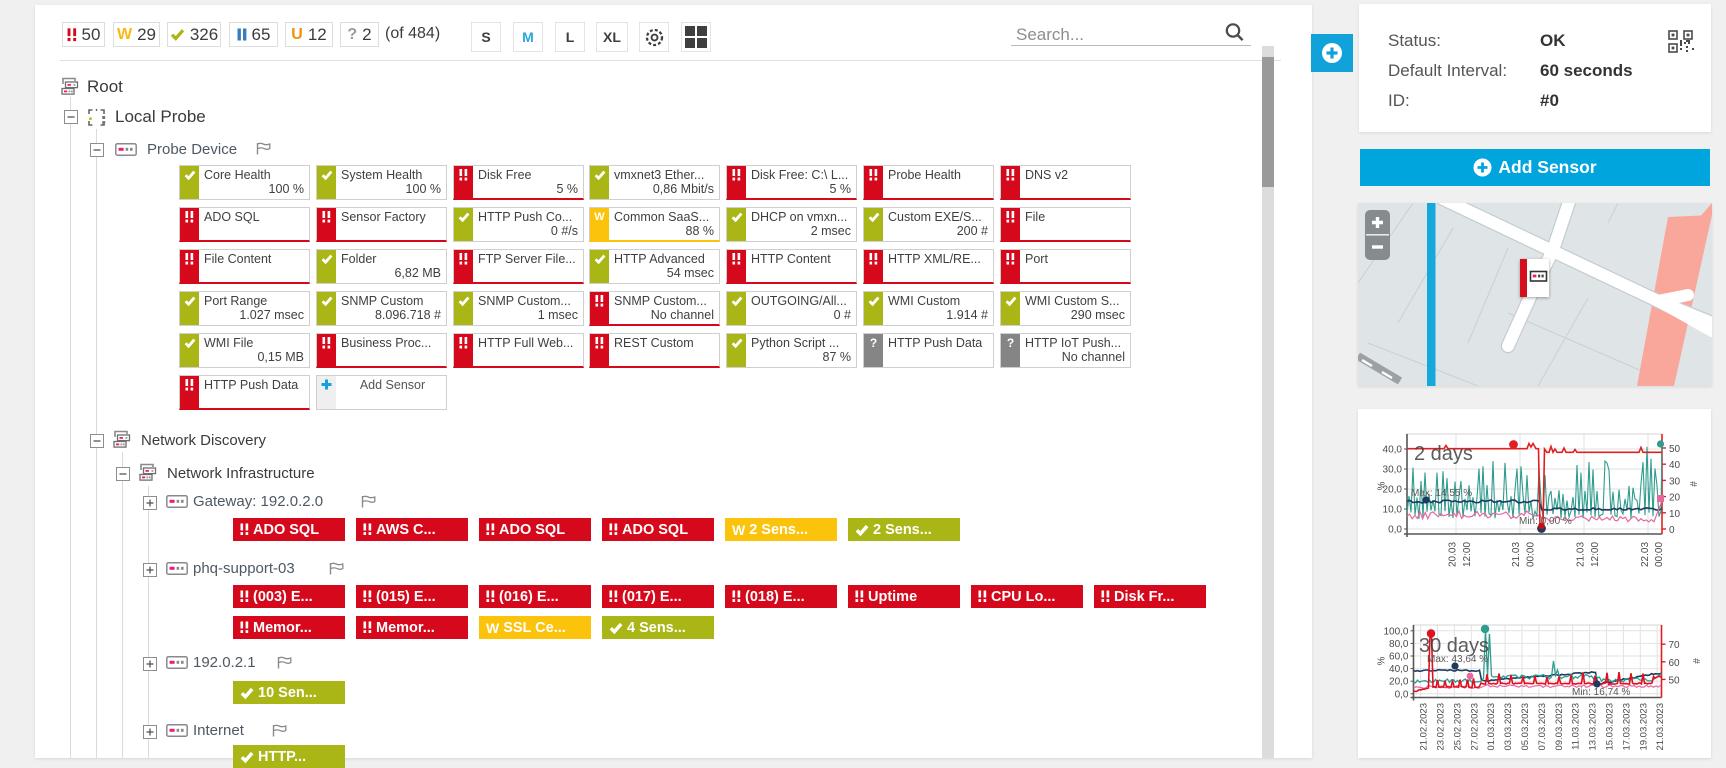 The width and height of the screenshot is (1726, 768). I want to click on svg-text: Min: 0,00 %, so click(1545, 521).